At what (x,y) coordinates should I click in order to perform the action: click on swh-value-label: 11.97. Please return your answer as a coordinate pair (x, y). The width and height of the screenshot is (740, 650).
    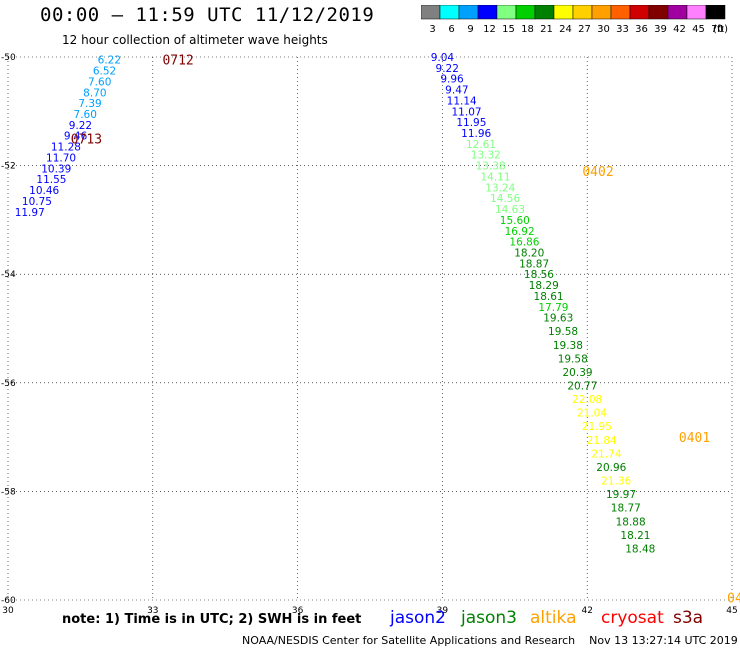
    Looking at the image, I should click on (30, 213).